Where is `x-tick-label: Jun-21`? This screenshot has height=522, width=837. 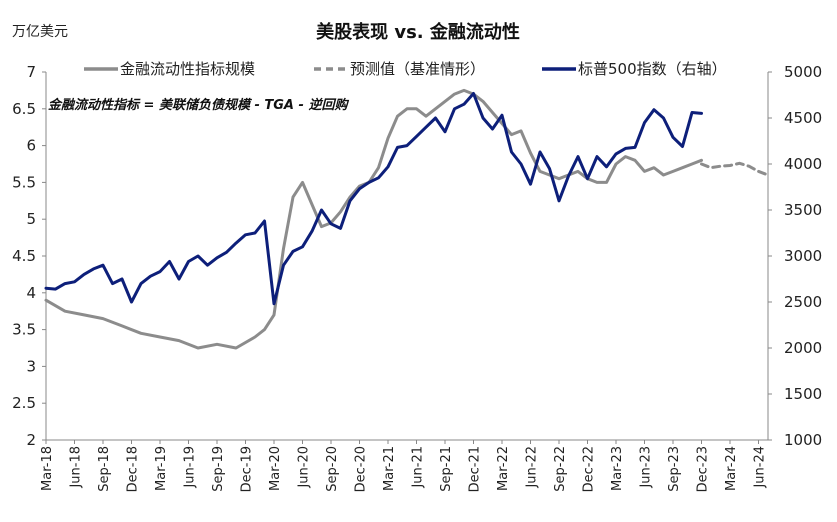 x-tick-label: Jun-21 is located at coordinates (418, 467).